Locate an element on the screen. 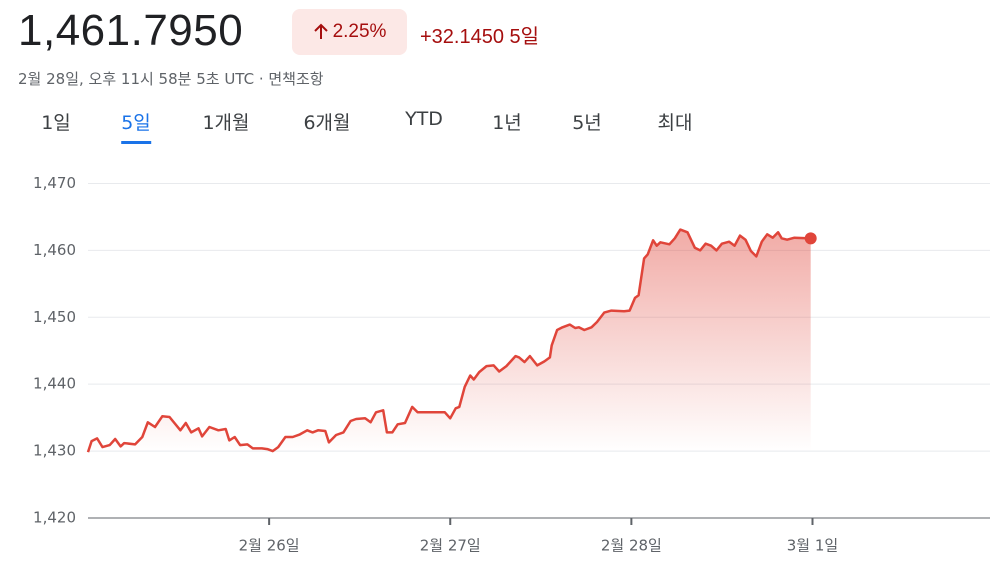 Image resolution: width=997 pixels, height=564 pixels. change-value: +32.1450 is located at coordinates (462, 37).